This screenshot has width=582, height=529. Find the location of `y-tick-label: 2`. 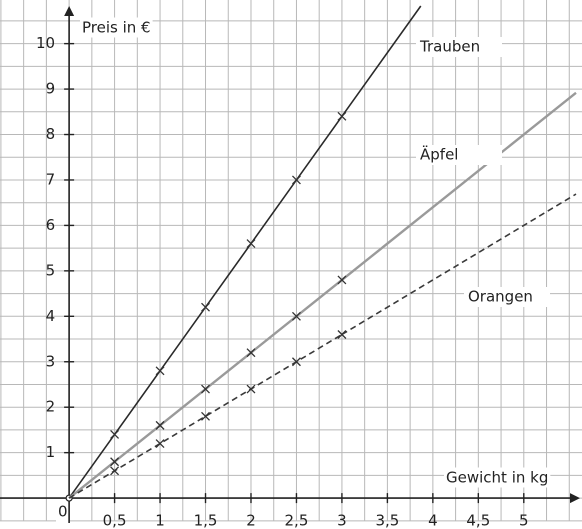

y-tick-label: 2 is located at coordinates (51, 407).